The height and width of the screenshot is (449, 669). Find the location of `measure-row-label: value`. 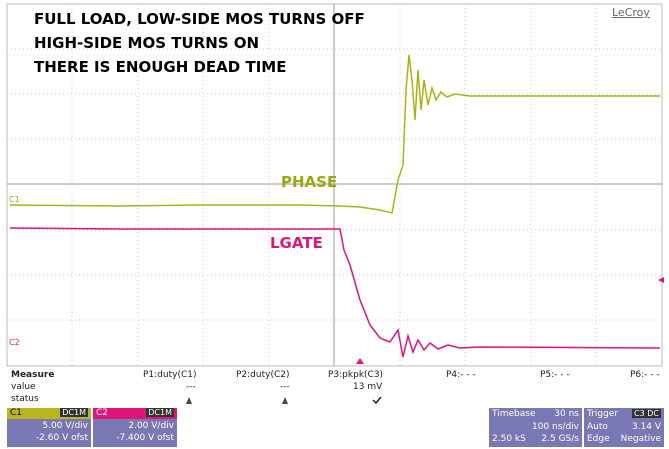

measure-row-label: value is located at coordinates (23, 387).